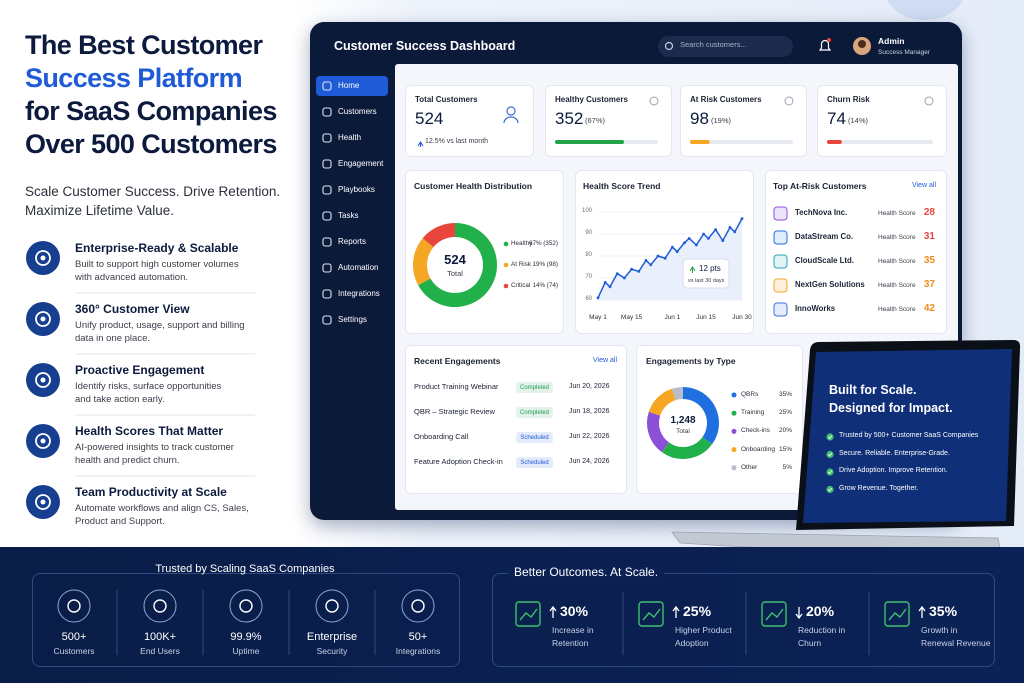  Describe the element at coordinates (349, 85) in the screenshot. I see `nav-item: Home` at that location.